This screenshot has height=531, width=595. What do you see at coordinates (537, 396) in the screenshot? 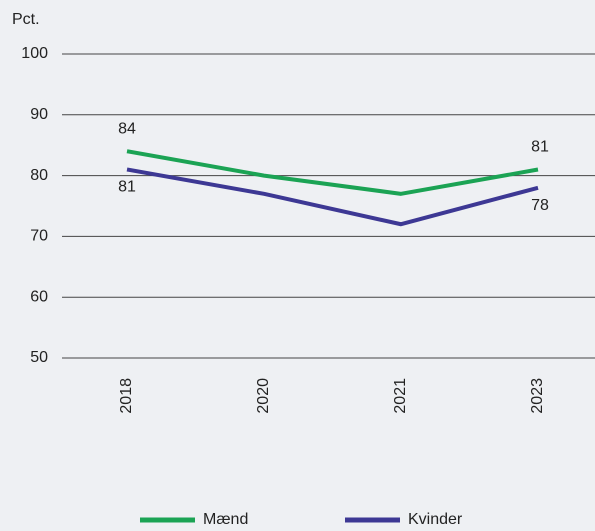
I see `x-tick-label: 2023` at bounding box center [537, 396].